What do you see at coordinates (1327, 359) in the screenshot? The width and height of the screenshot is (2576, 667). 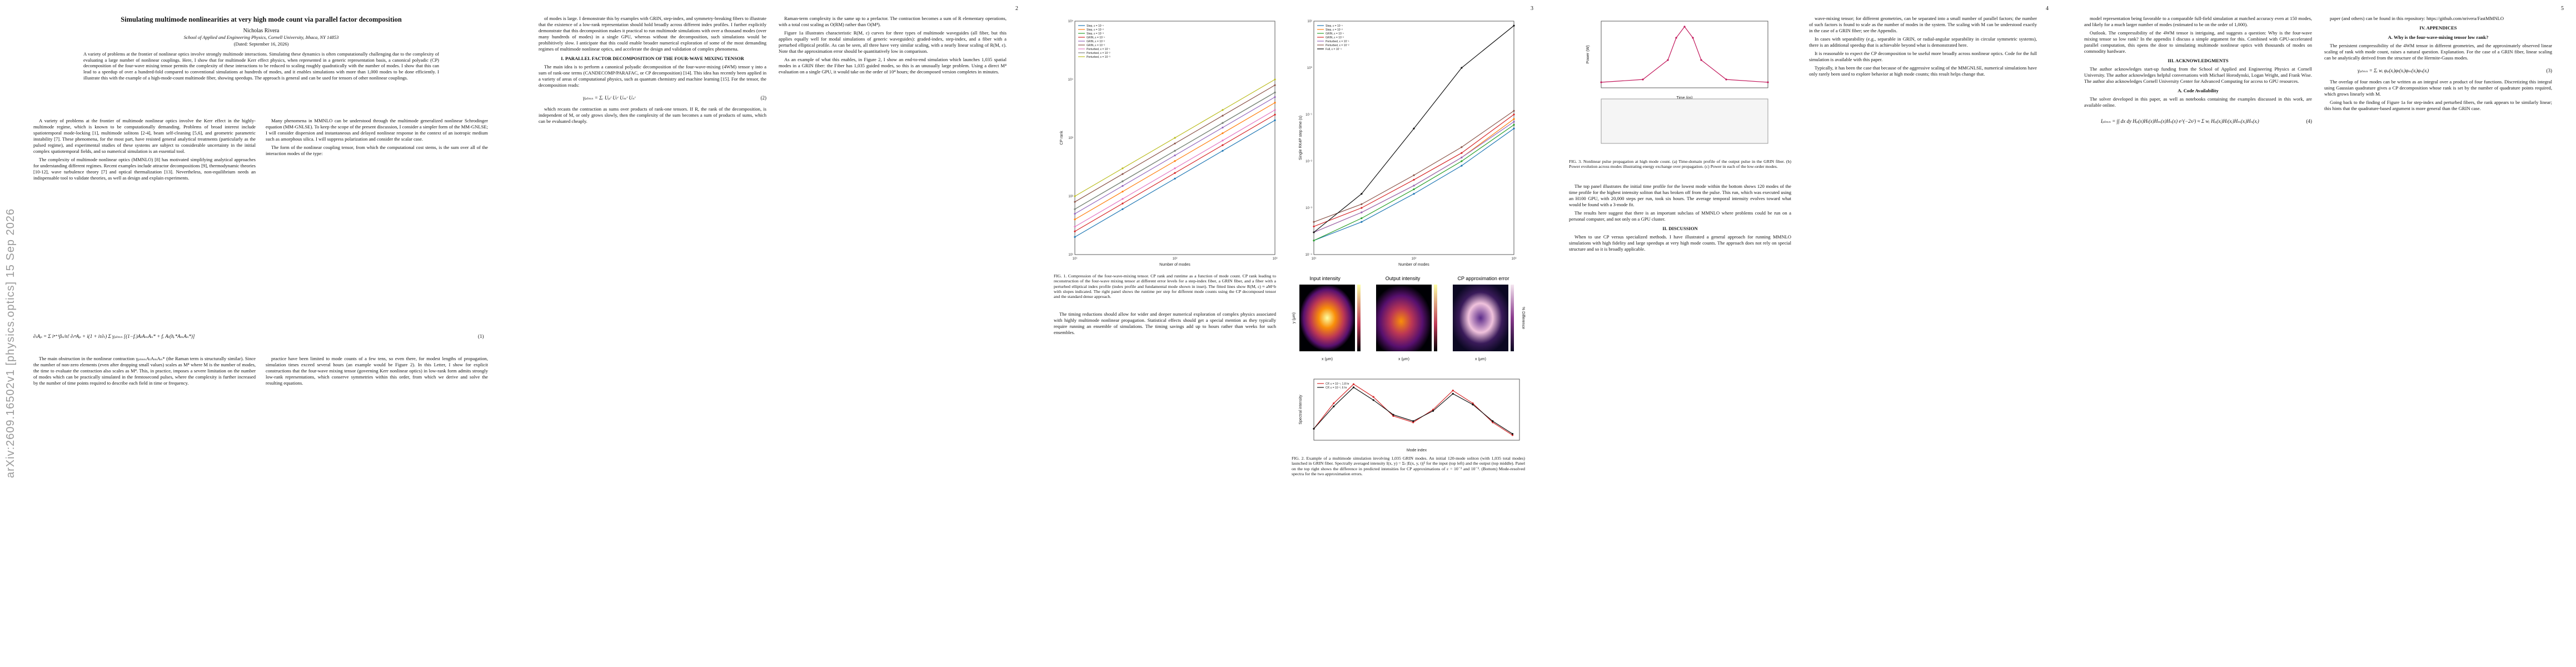 I see `x-axis-label: x (μm)` at bounding box center [1327, 359].